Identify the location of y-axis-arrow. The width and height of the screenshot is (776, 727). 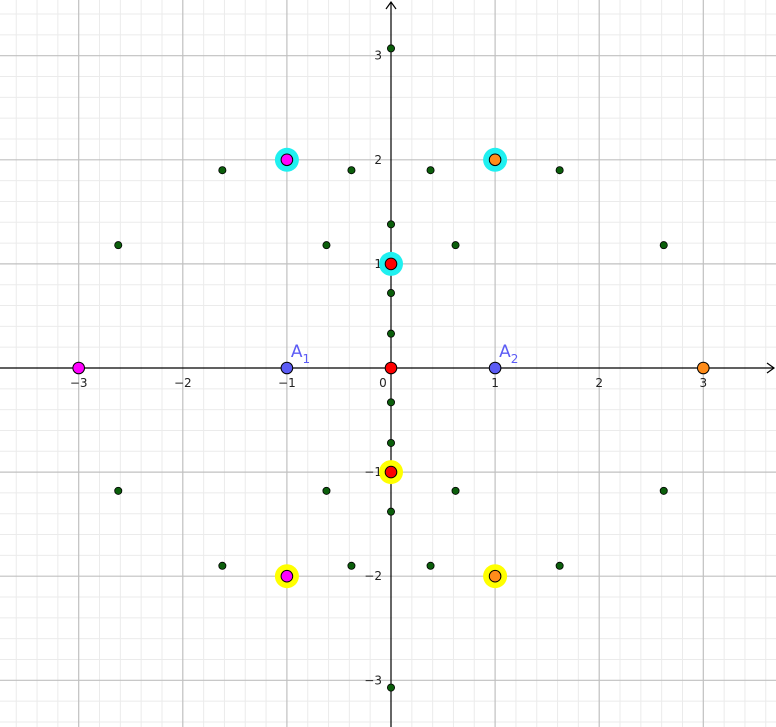
(391, 5).